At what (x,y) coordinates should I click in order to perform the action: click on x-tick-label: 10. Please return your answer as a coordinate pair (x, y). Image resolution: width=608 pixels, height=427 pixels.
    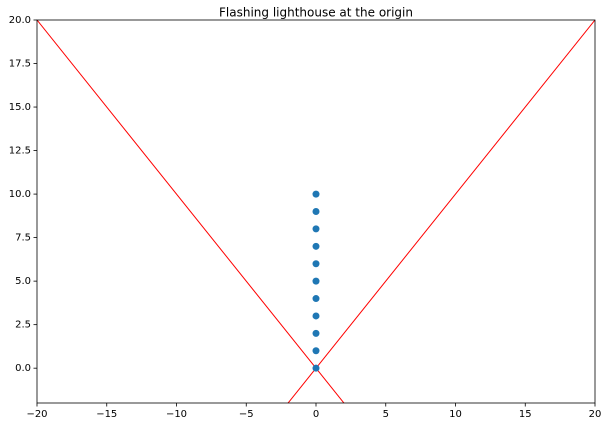
    Looking at the image, I should click on (455, 414).